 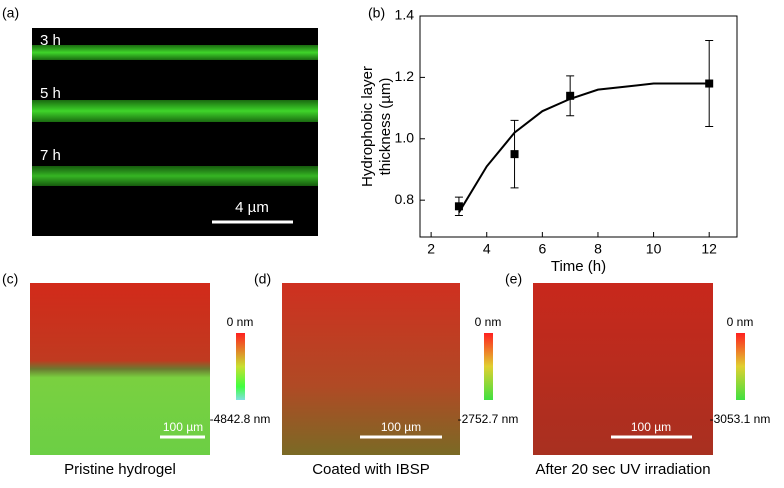 I want to click on y-tick-label: 0.8, so click(x=405, y=199).